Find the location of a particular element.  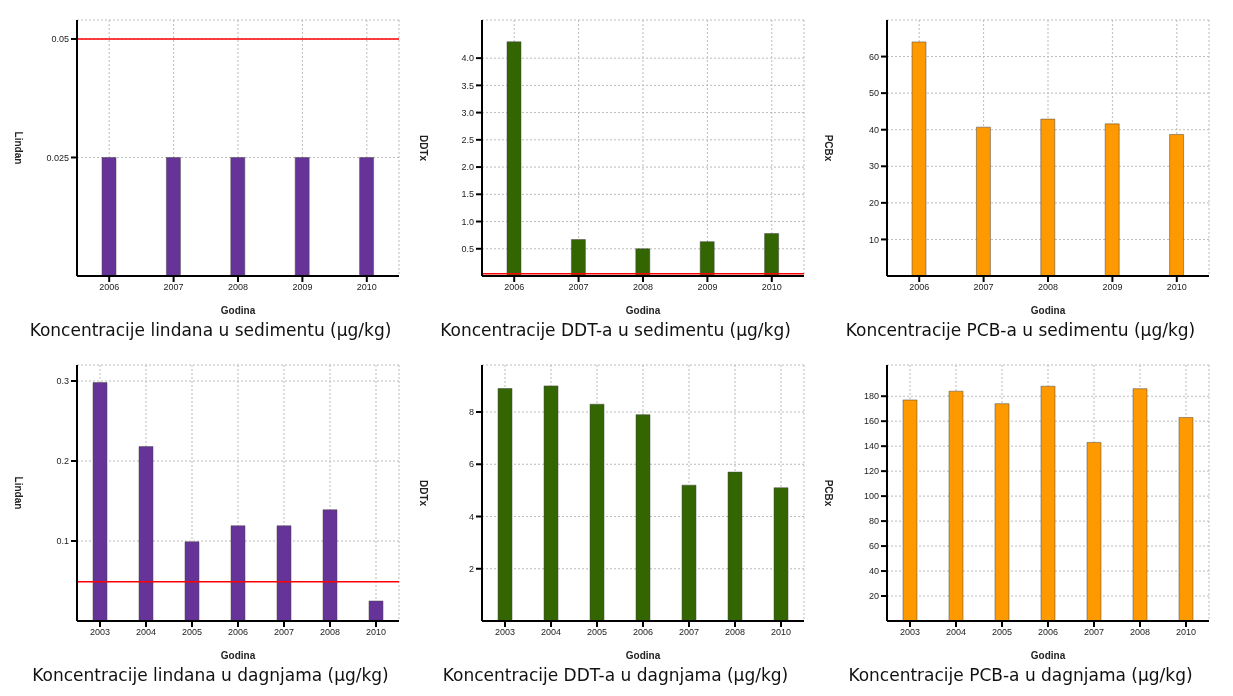

y-tick-label: 0.025 is located at coordinates (57, 157).